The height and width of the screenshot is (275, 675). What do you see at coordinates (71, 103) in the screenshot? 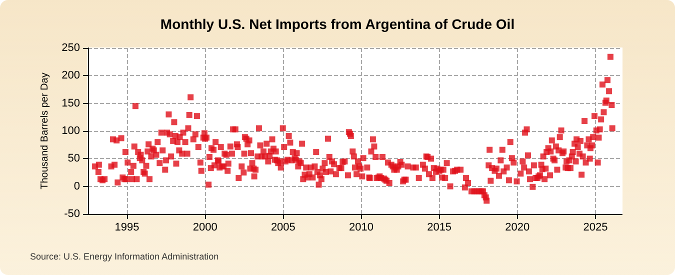
I see `y-tick-label: 150` at bounding box center [71, 103].